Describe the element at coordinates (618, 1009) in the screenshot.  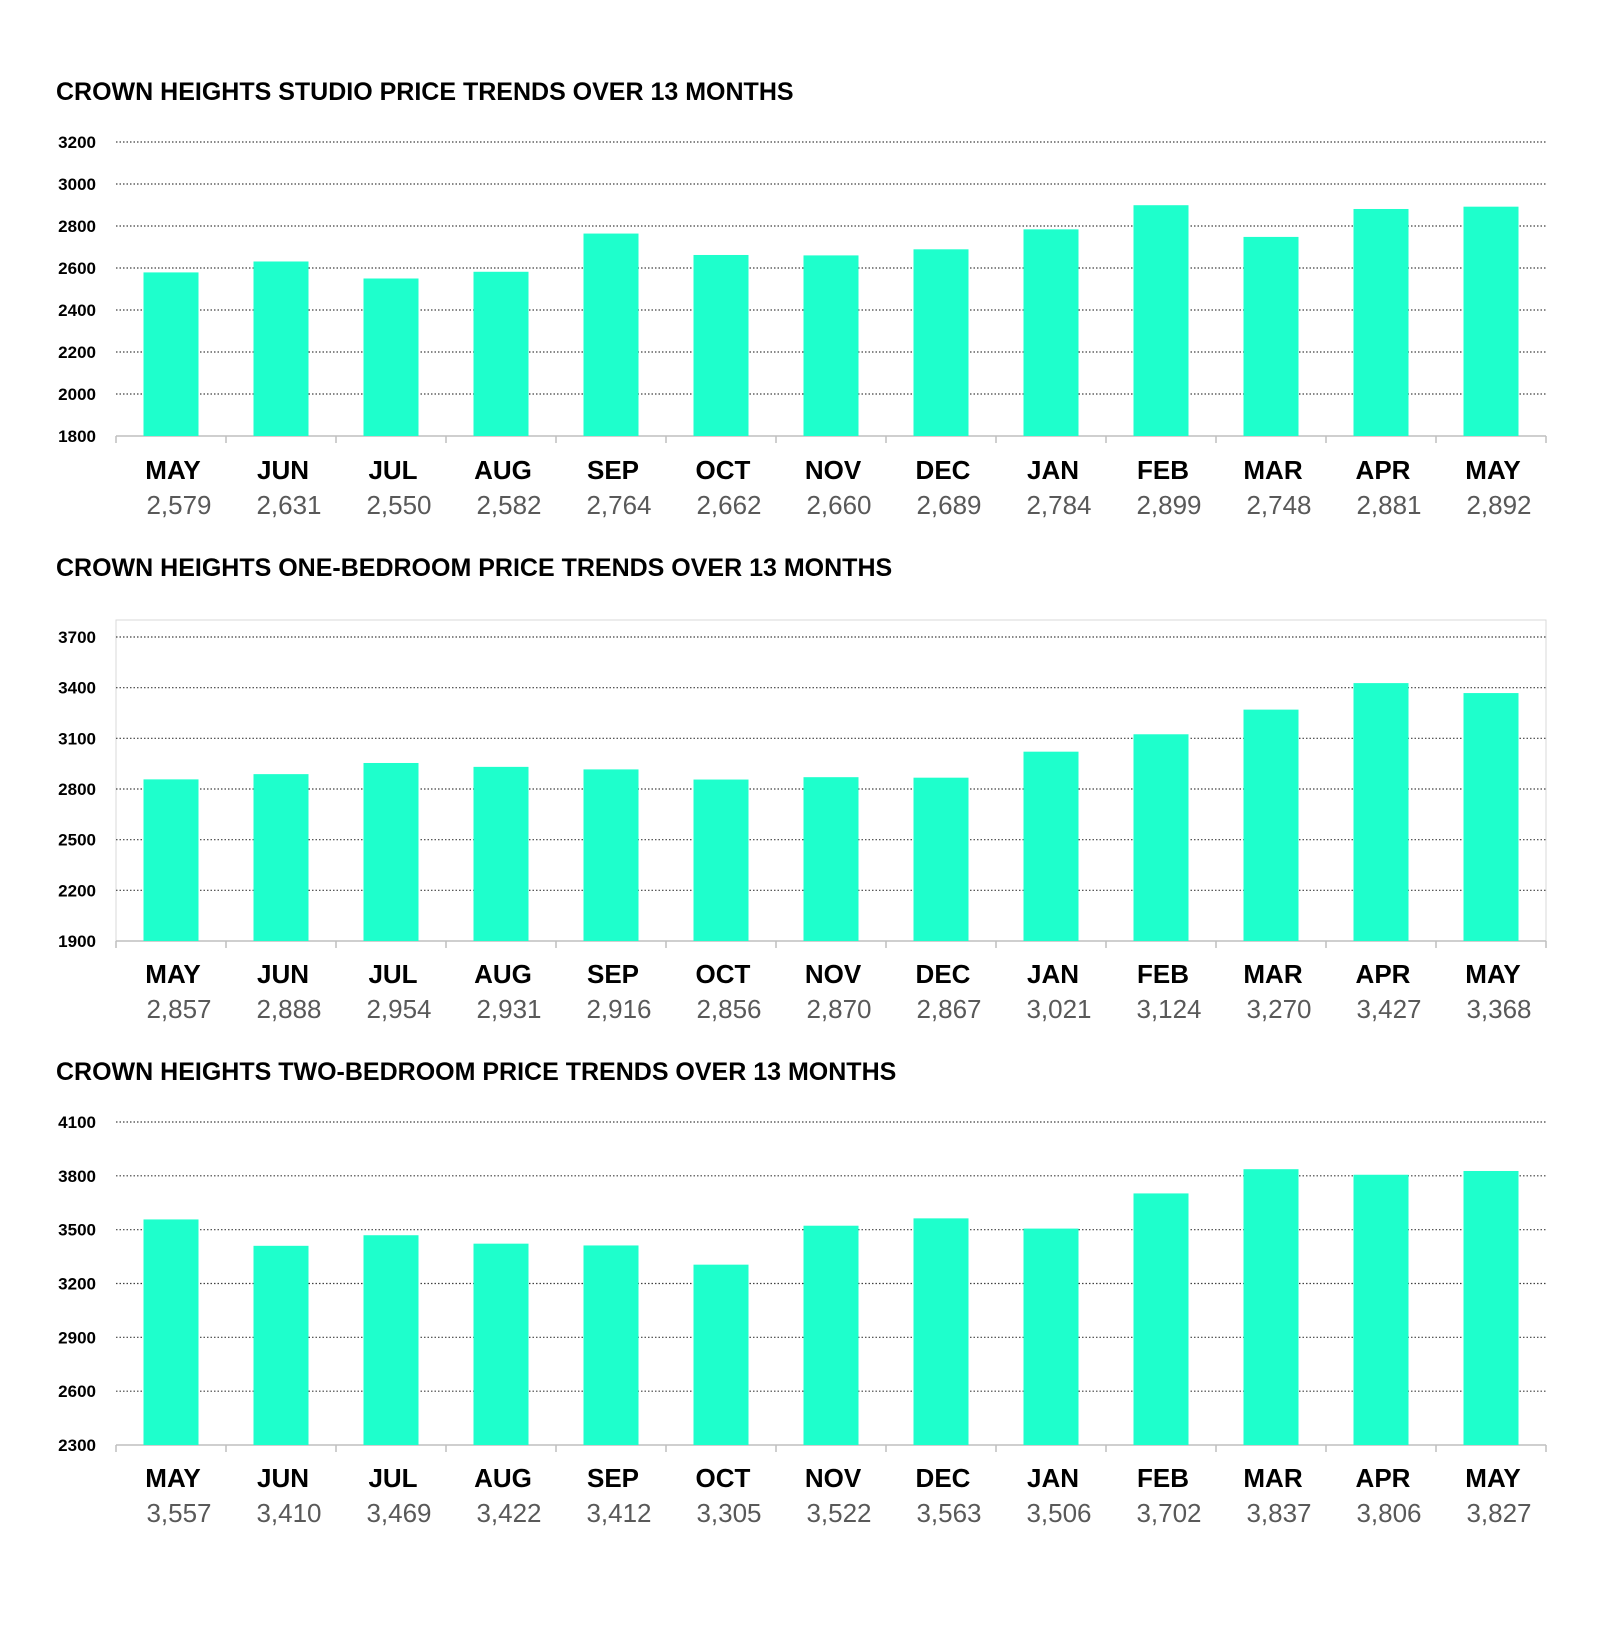
I see `value-label: 2,916` at that location.